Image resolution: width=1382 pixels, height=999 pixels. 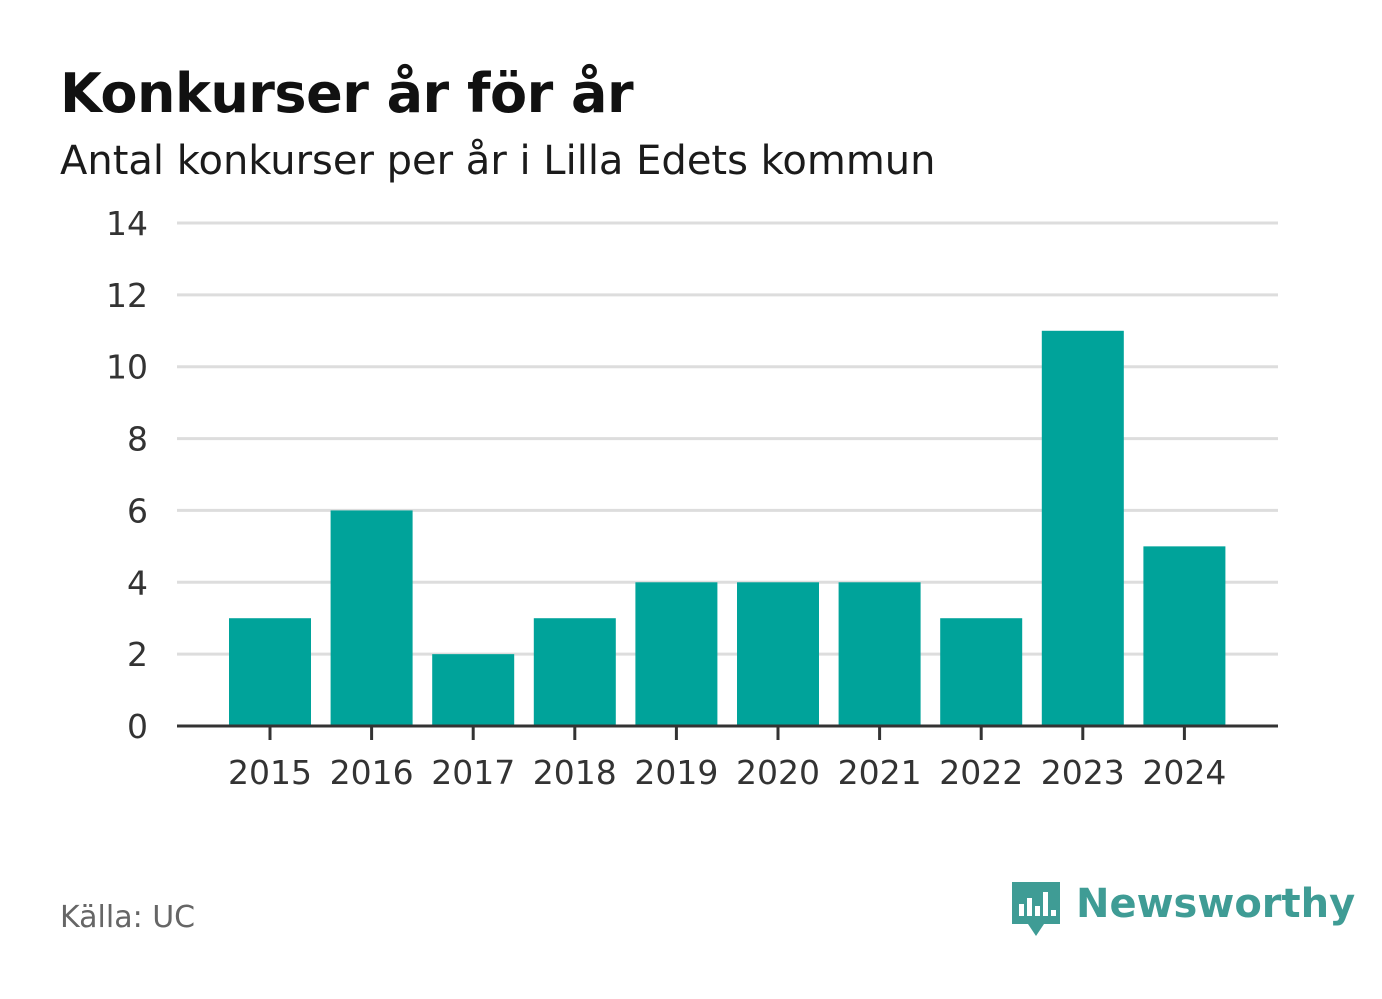 What do you see at coordinates (879, 654) in the screenshot?
I see `bar-2021` at bounding box center [879, 654].